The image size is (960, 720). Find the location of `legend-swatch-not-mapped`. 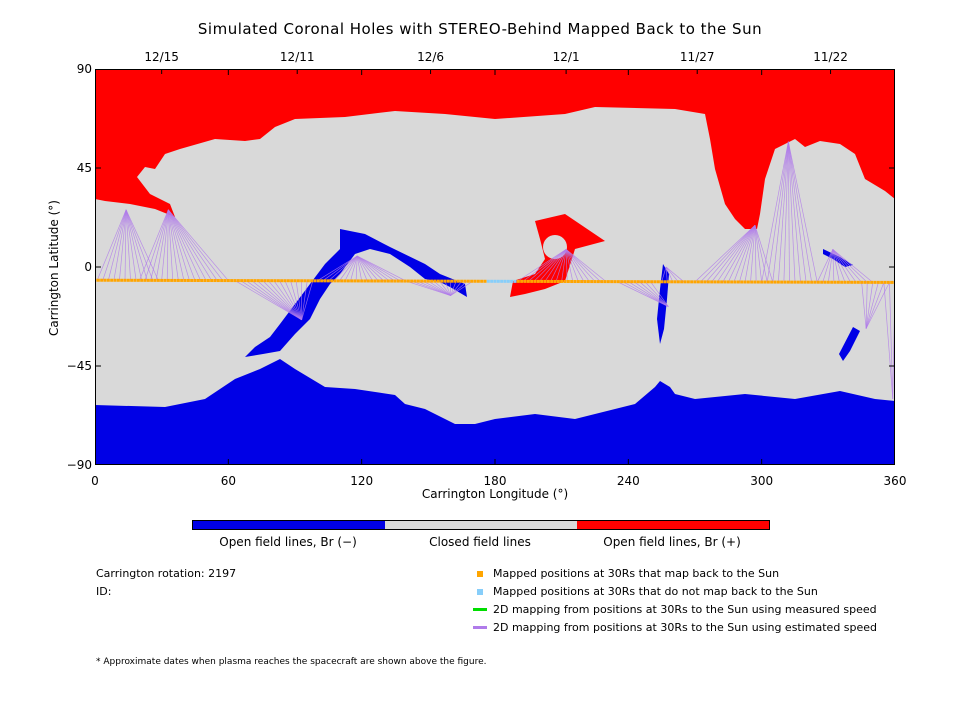

legend-swatch-not-mapped is located at coordinates (480, 591).